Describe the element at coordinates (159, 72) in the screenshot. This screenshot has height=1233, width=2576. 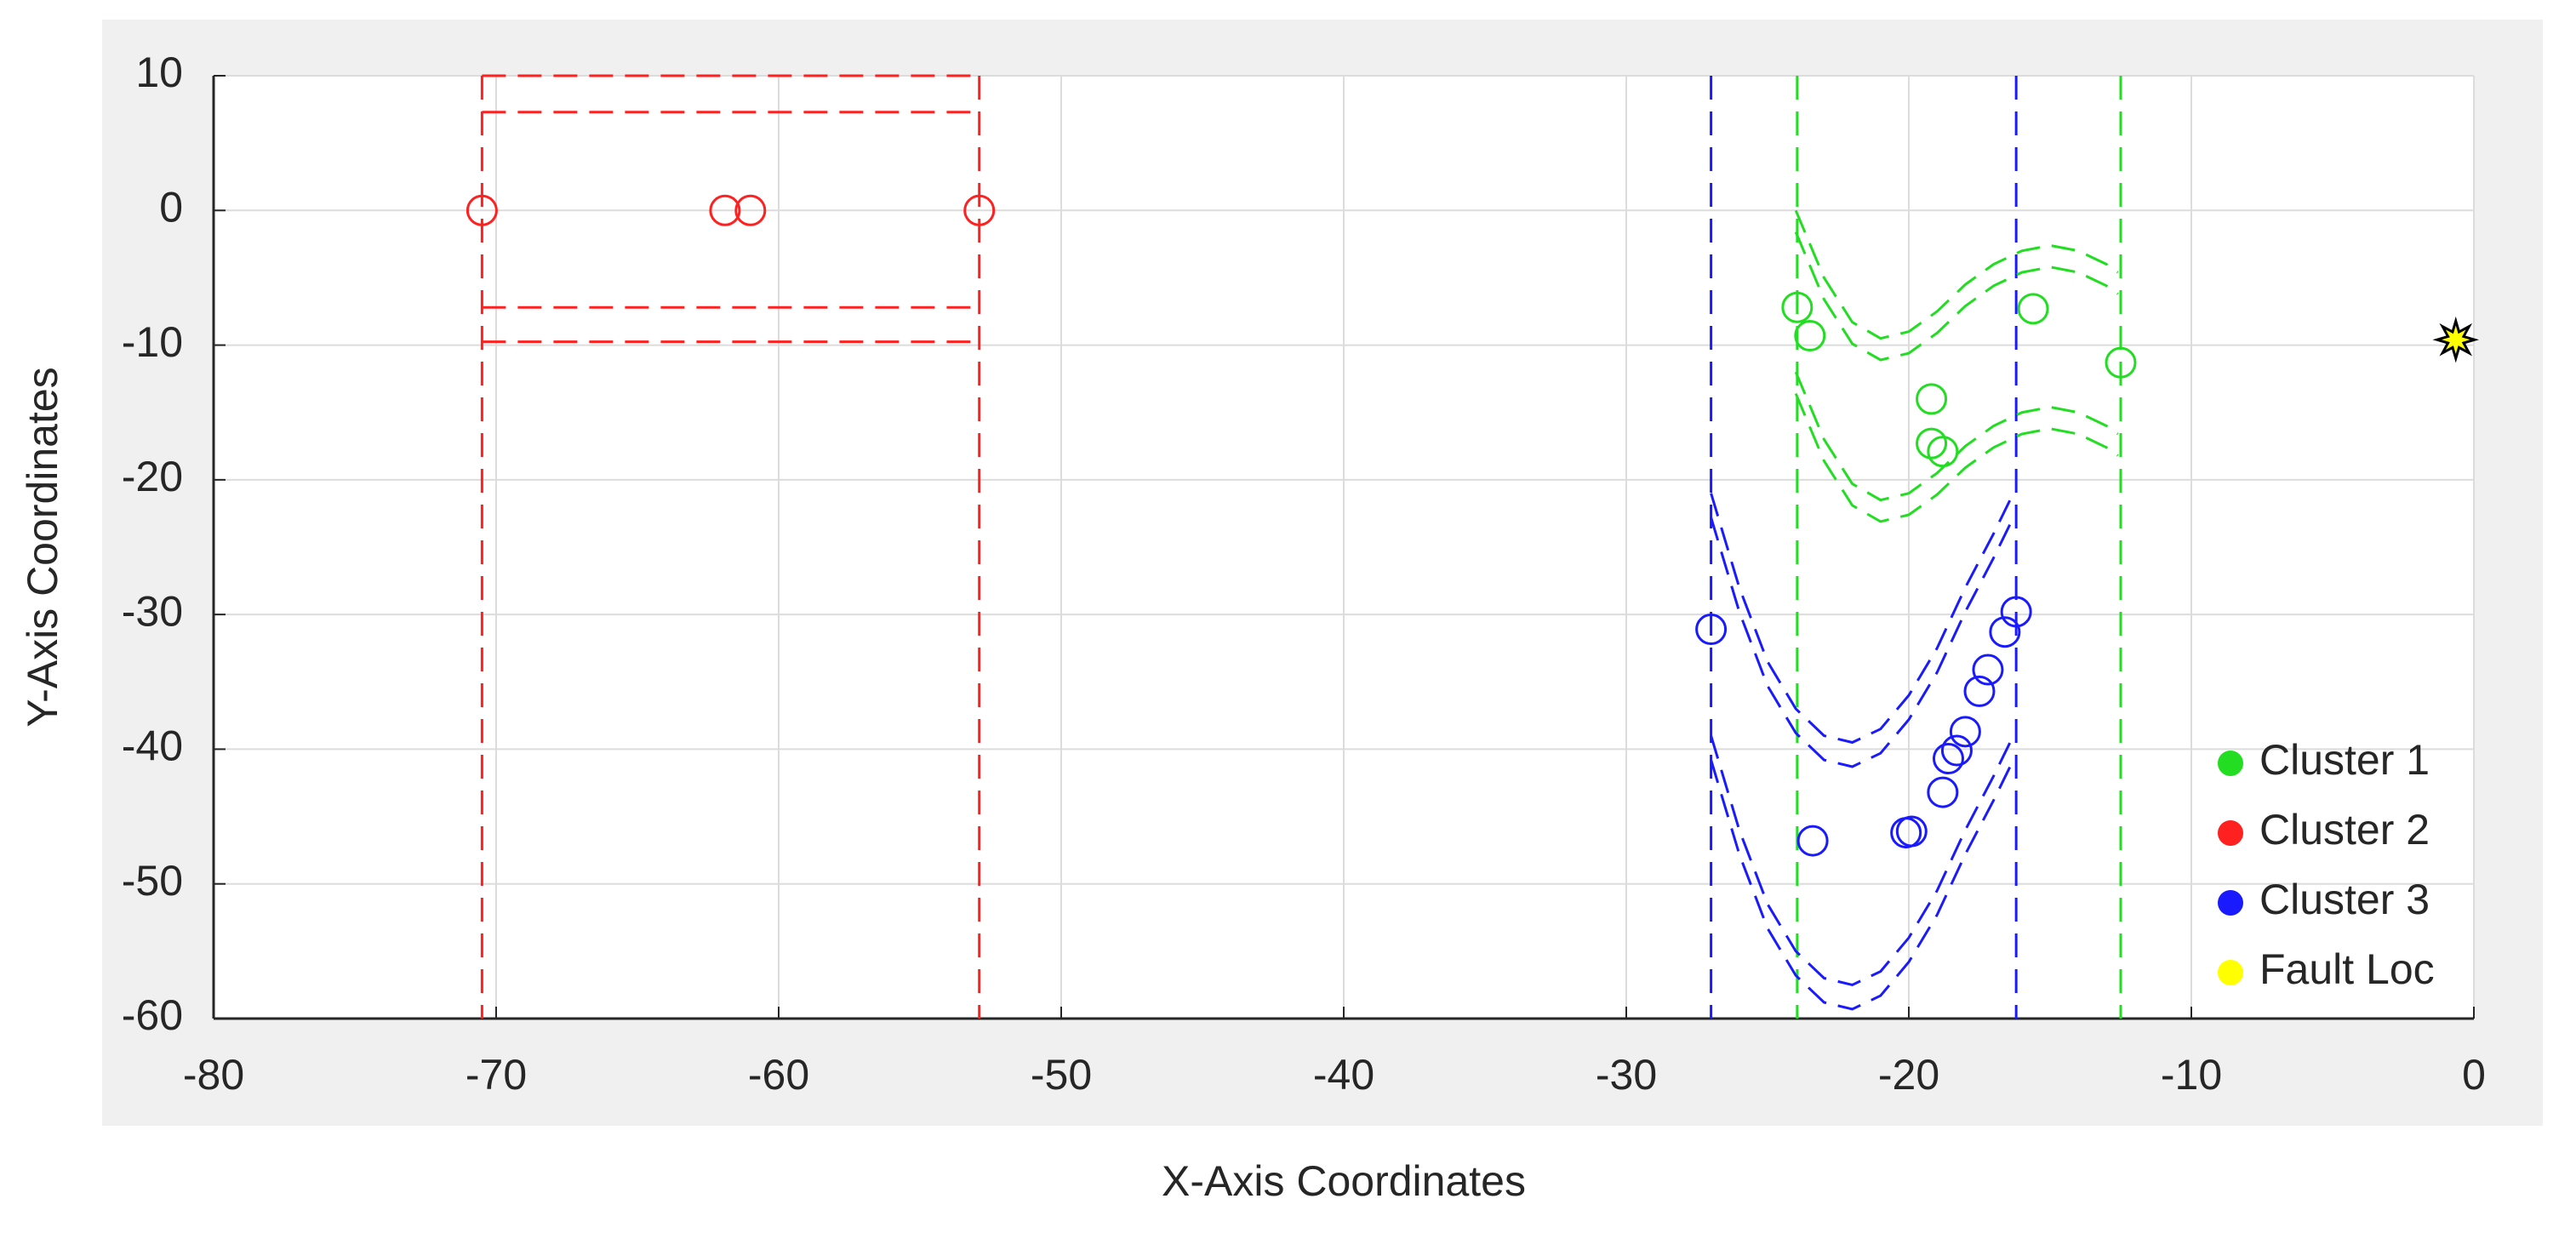
I see `y-tick-label: 10` at that location.